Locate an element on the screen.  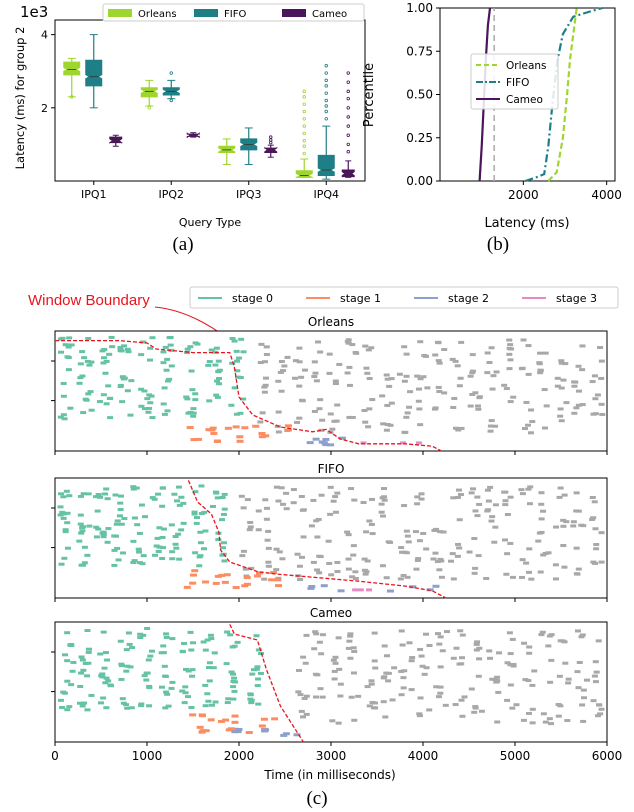
c-window-boundary is located at coordinates (317, 539).